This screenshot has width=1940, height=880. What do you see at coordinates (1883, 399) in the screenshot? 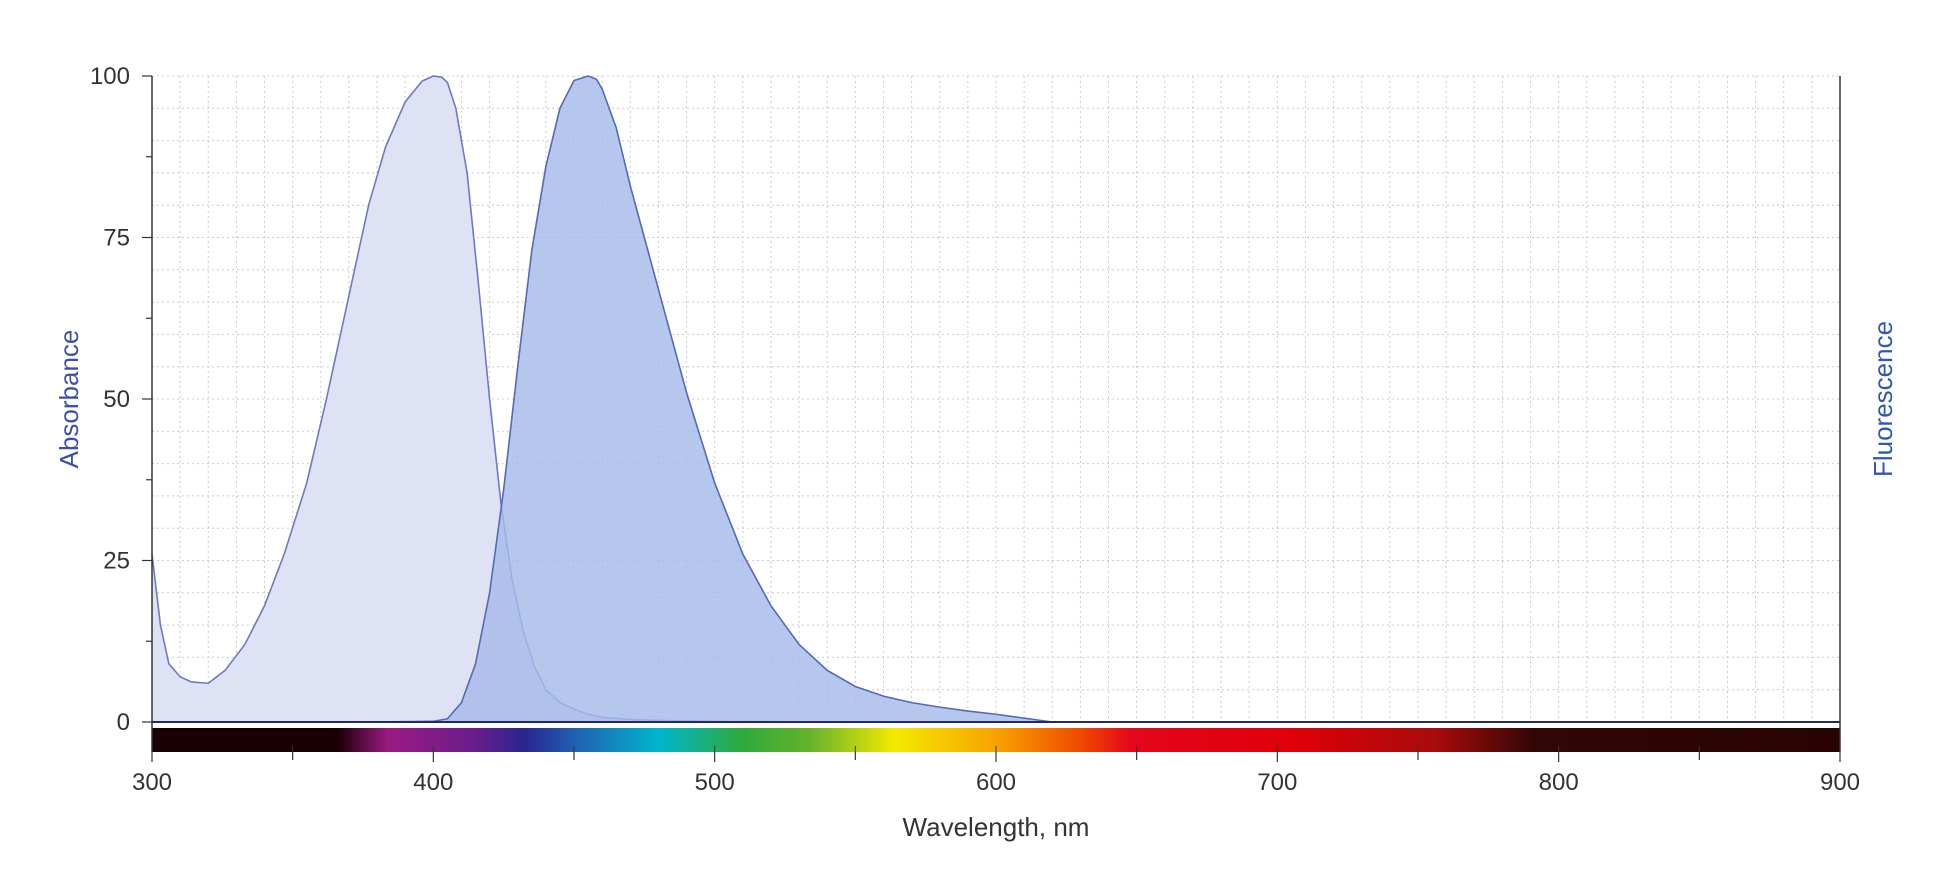
I see `y2-axis-title: Fluorescence` at bounding box center [1883, 399].